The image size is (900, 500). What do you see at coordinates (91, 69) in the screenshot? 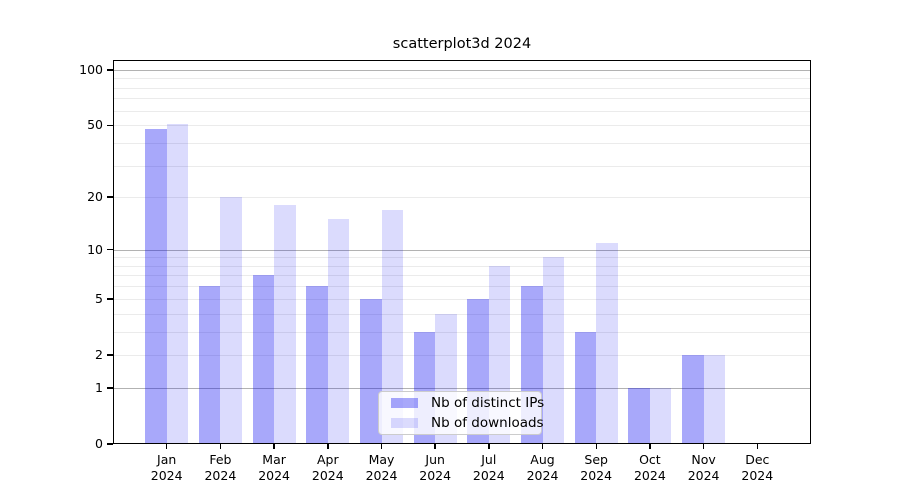
I see `y-tick-label: 100` at bounding box center [91, 69].